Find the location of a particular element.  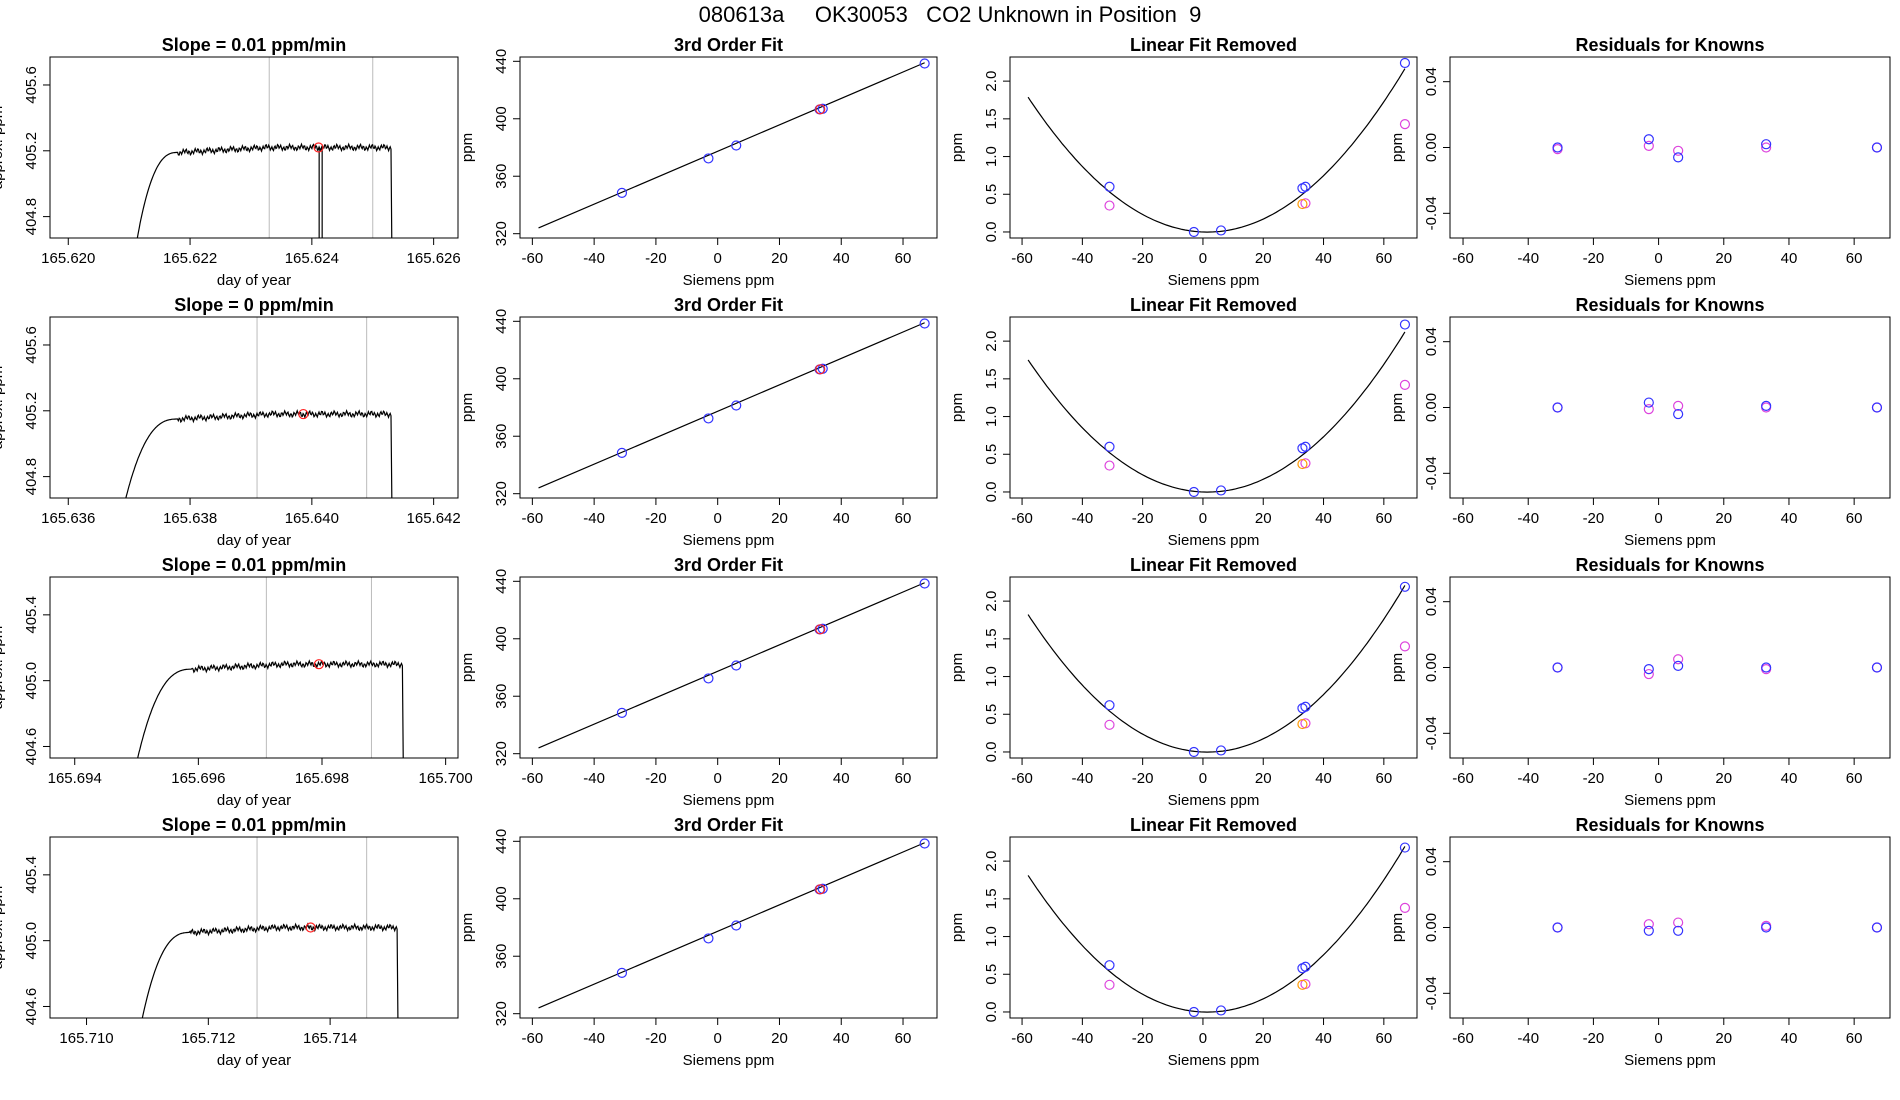

x-tick-label: 165.640 is located at coordinates (312, 518).